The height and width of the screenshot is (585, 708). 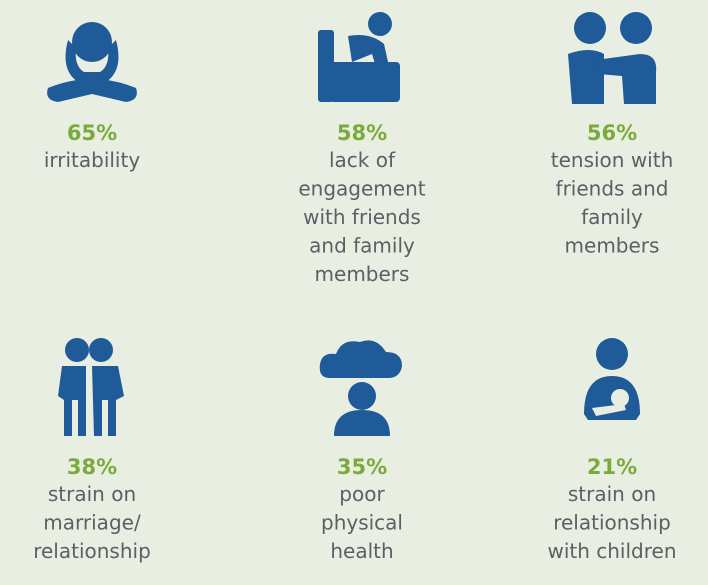 I want to click on label-line: physical, so click(x=362, y=523).